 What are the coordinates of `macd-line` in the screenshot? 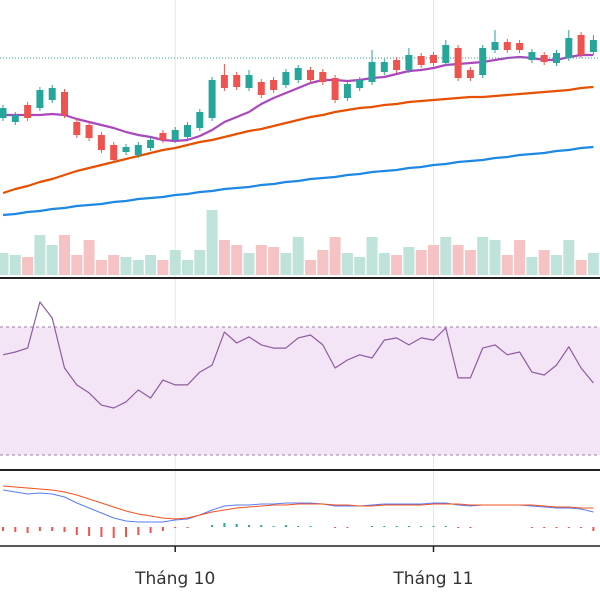 It's located at (298, 502).